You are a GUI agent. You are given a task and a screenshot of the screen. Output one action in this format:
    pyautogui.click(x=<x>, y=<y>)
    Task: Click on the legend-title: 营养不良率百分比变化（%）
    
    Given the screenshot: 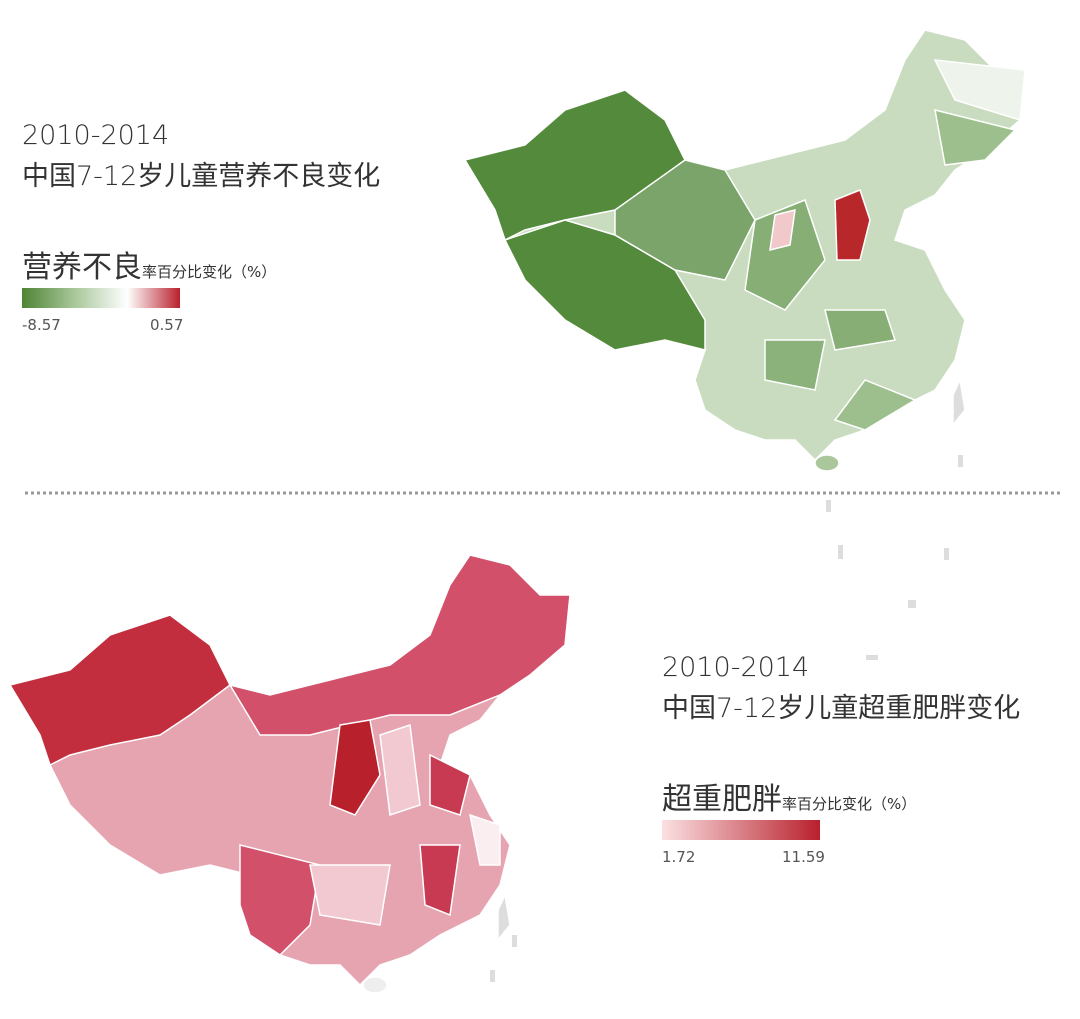 What is the action you would take?
    pyautogui.click(x=149, y=264)
    